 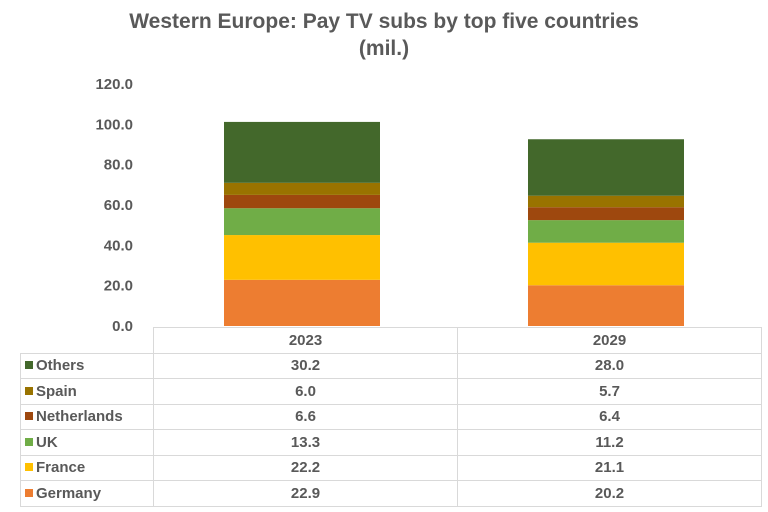 What do you see at coordinates (302, 201) in the screenshot?
I see `bar-segment-netherlands-2023` at bounding box center [302, 201].